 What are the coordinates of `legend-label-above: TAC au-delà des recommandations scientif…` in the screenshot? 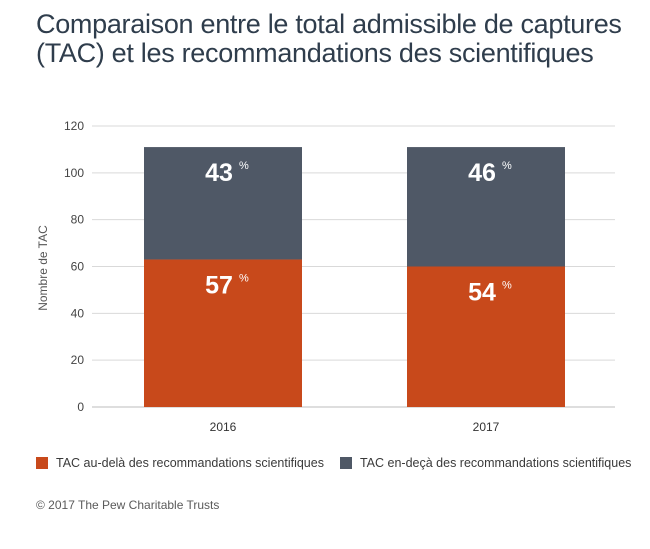 It's located at (190, 463).